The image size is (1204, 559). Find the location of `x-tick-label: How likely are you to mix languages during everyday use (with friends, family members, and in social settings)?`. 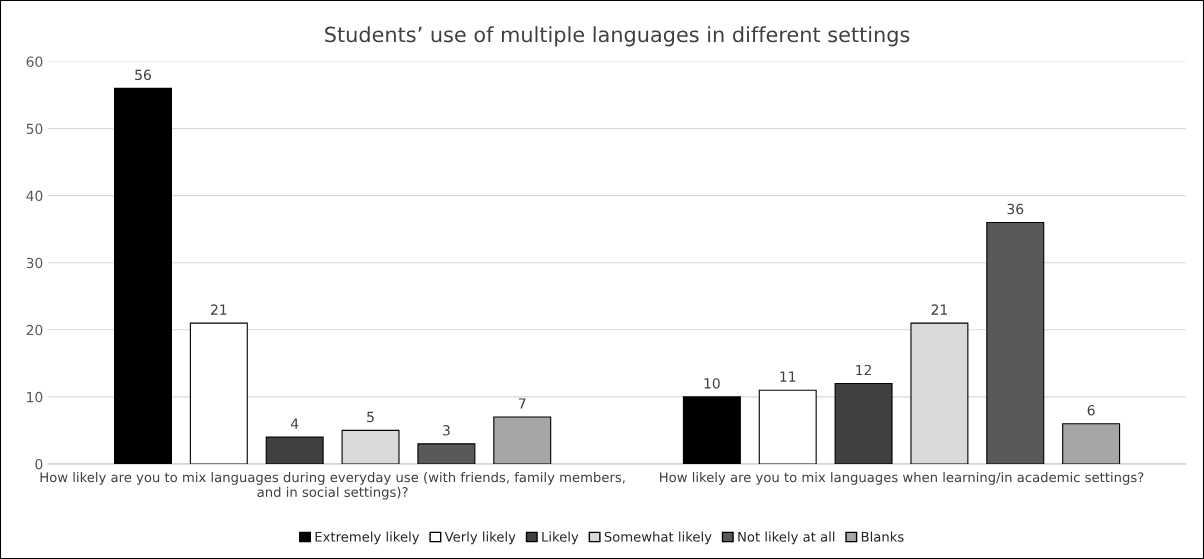

x-tick-label: How likely are you to mix languages during everyday use (with friends, family members, and in social settings)? is located at coordinates (332, 486).